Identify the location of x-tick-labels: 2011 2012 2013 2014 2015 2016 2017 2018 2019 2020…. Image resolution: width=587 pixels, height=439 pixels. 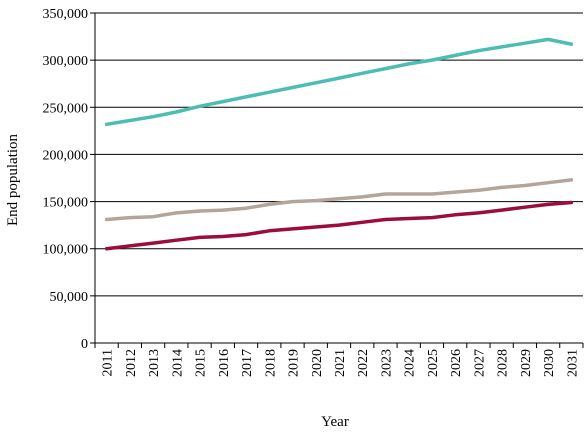
(341, 363).